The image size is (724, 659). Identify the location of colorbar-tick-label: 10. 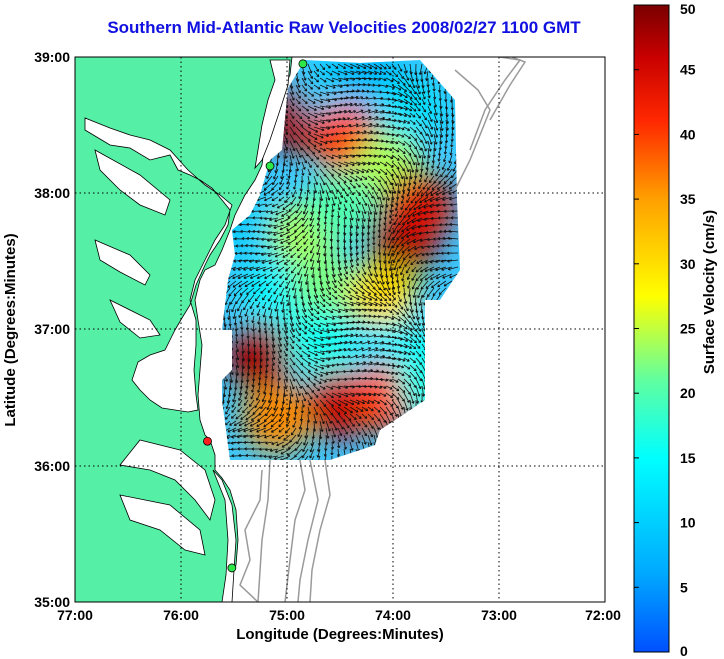
(688, 523).